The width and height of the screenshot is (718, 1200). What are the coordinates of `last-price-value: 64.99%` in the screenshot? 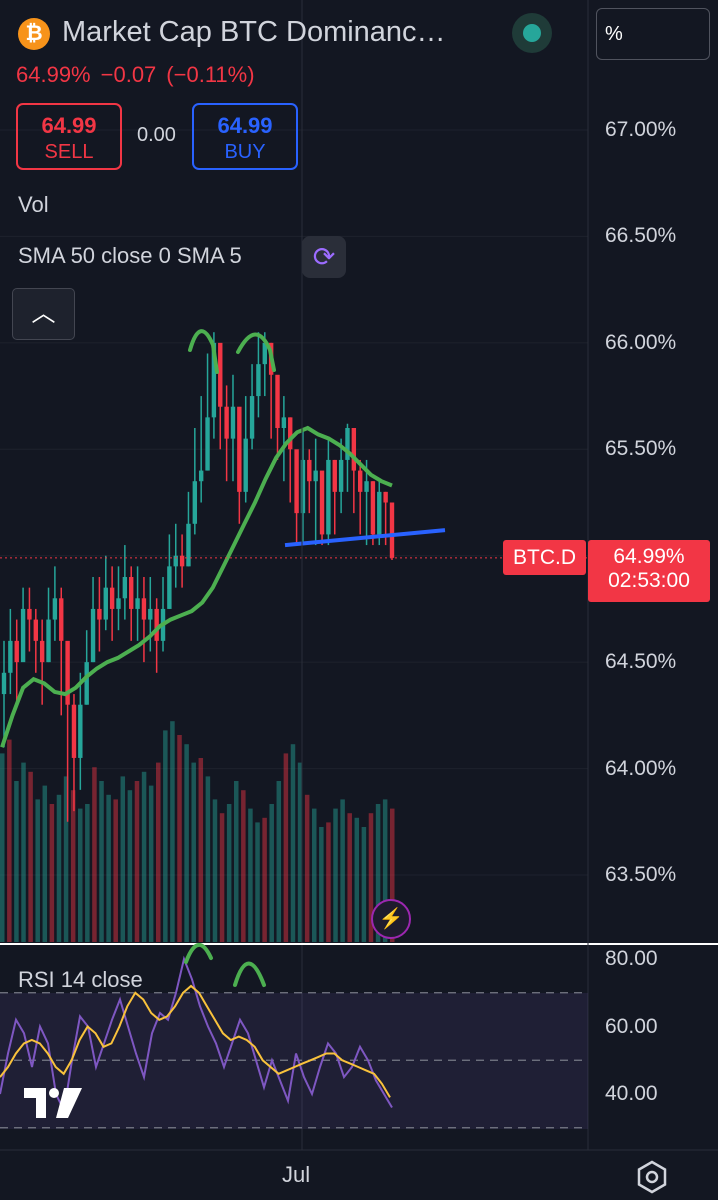 It's located at (649, 556).